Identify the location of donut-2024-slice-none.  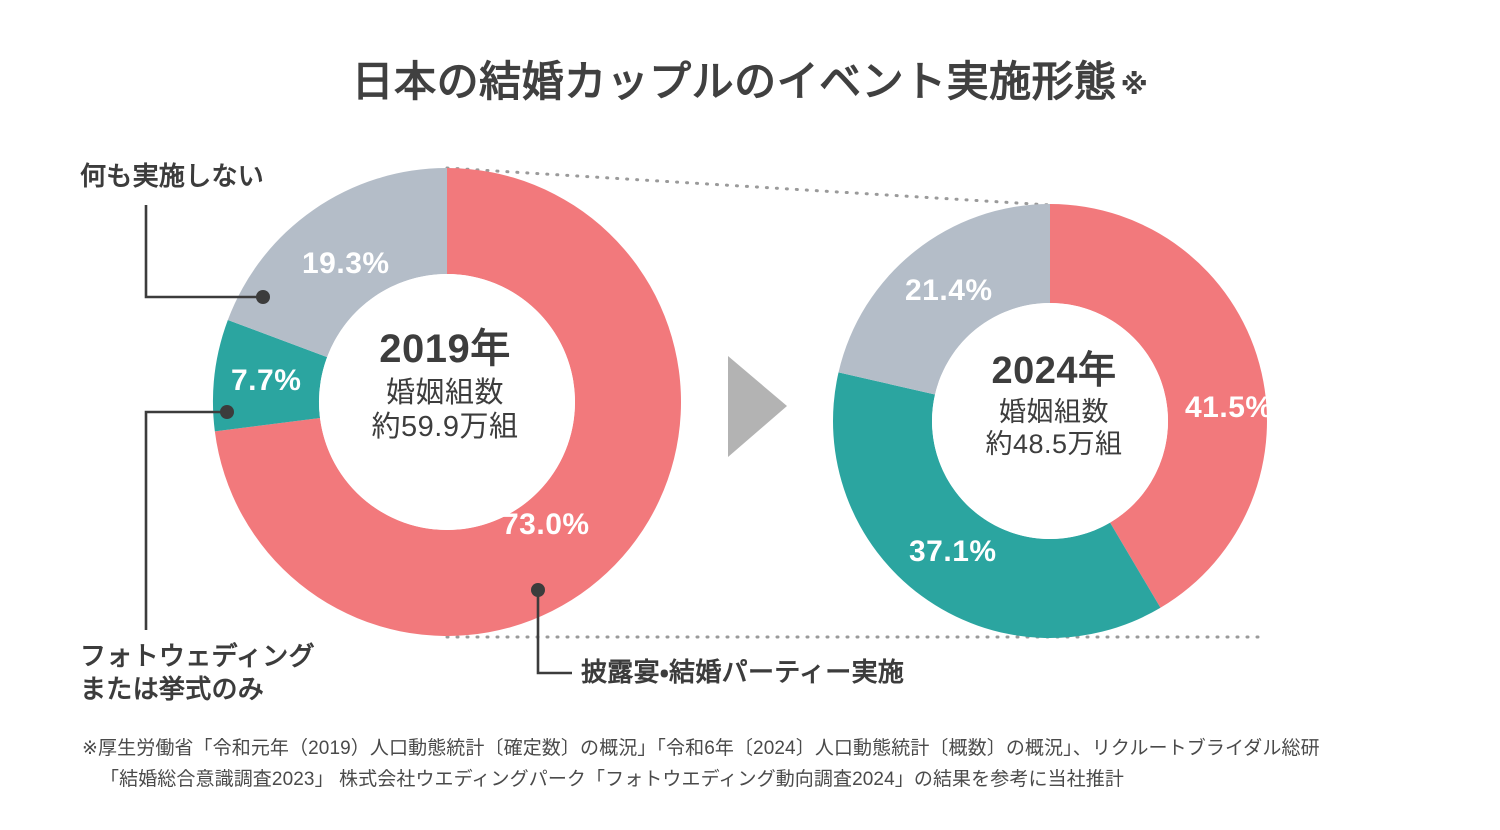
(944, 299).